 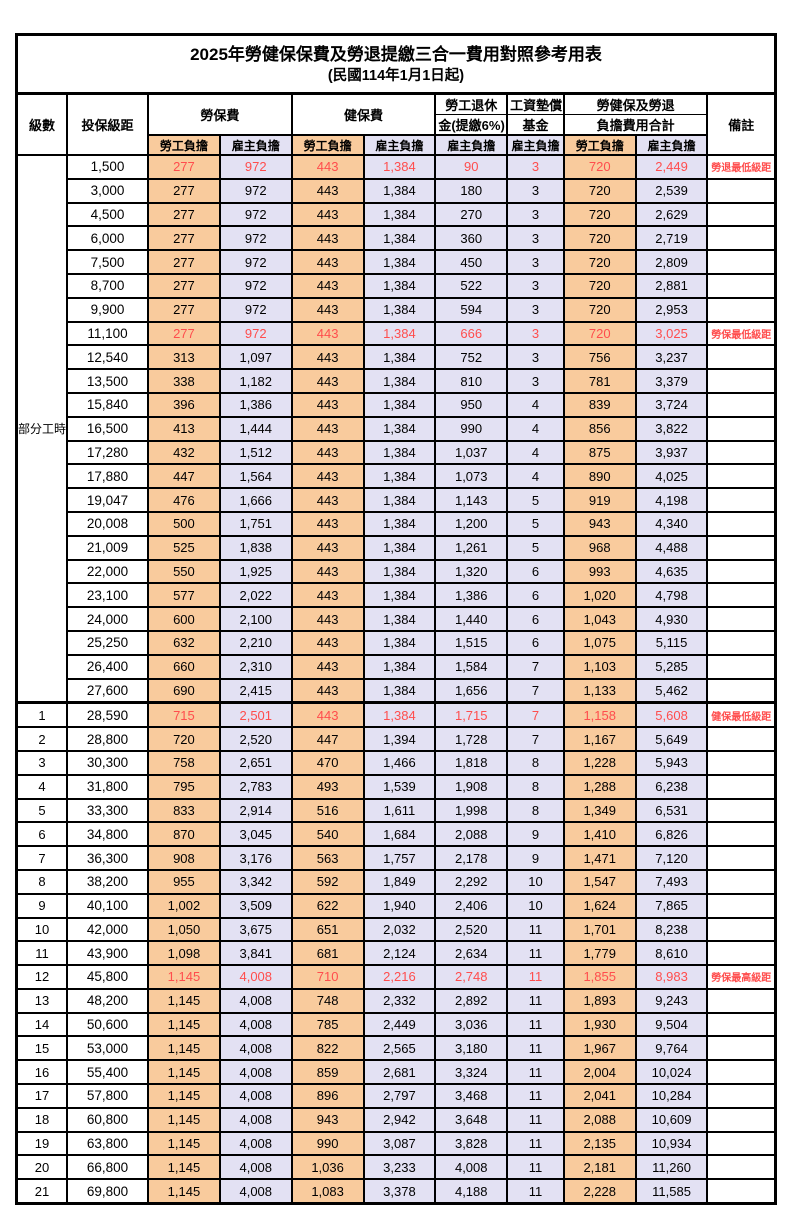 I want to click on pension-employer-value: 2,178, so click(x=471, y=858).